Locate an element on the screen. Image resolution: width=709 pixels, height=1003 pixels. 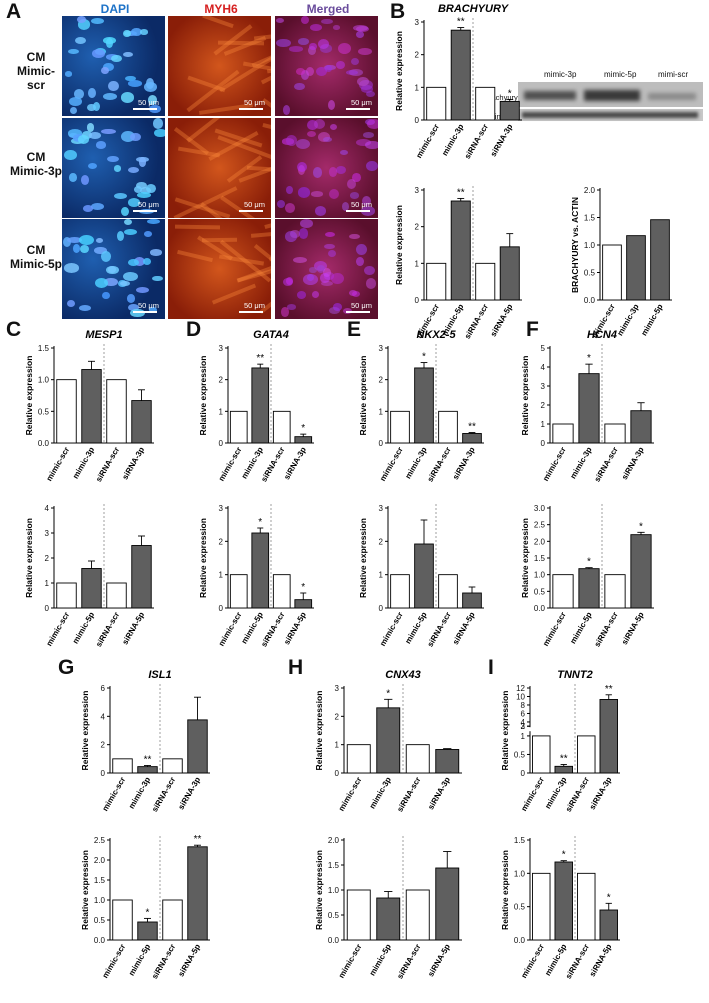
panel-letter-a: A is located at coordinates (14, 11).